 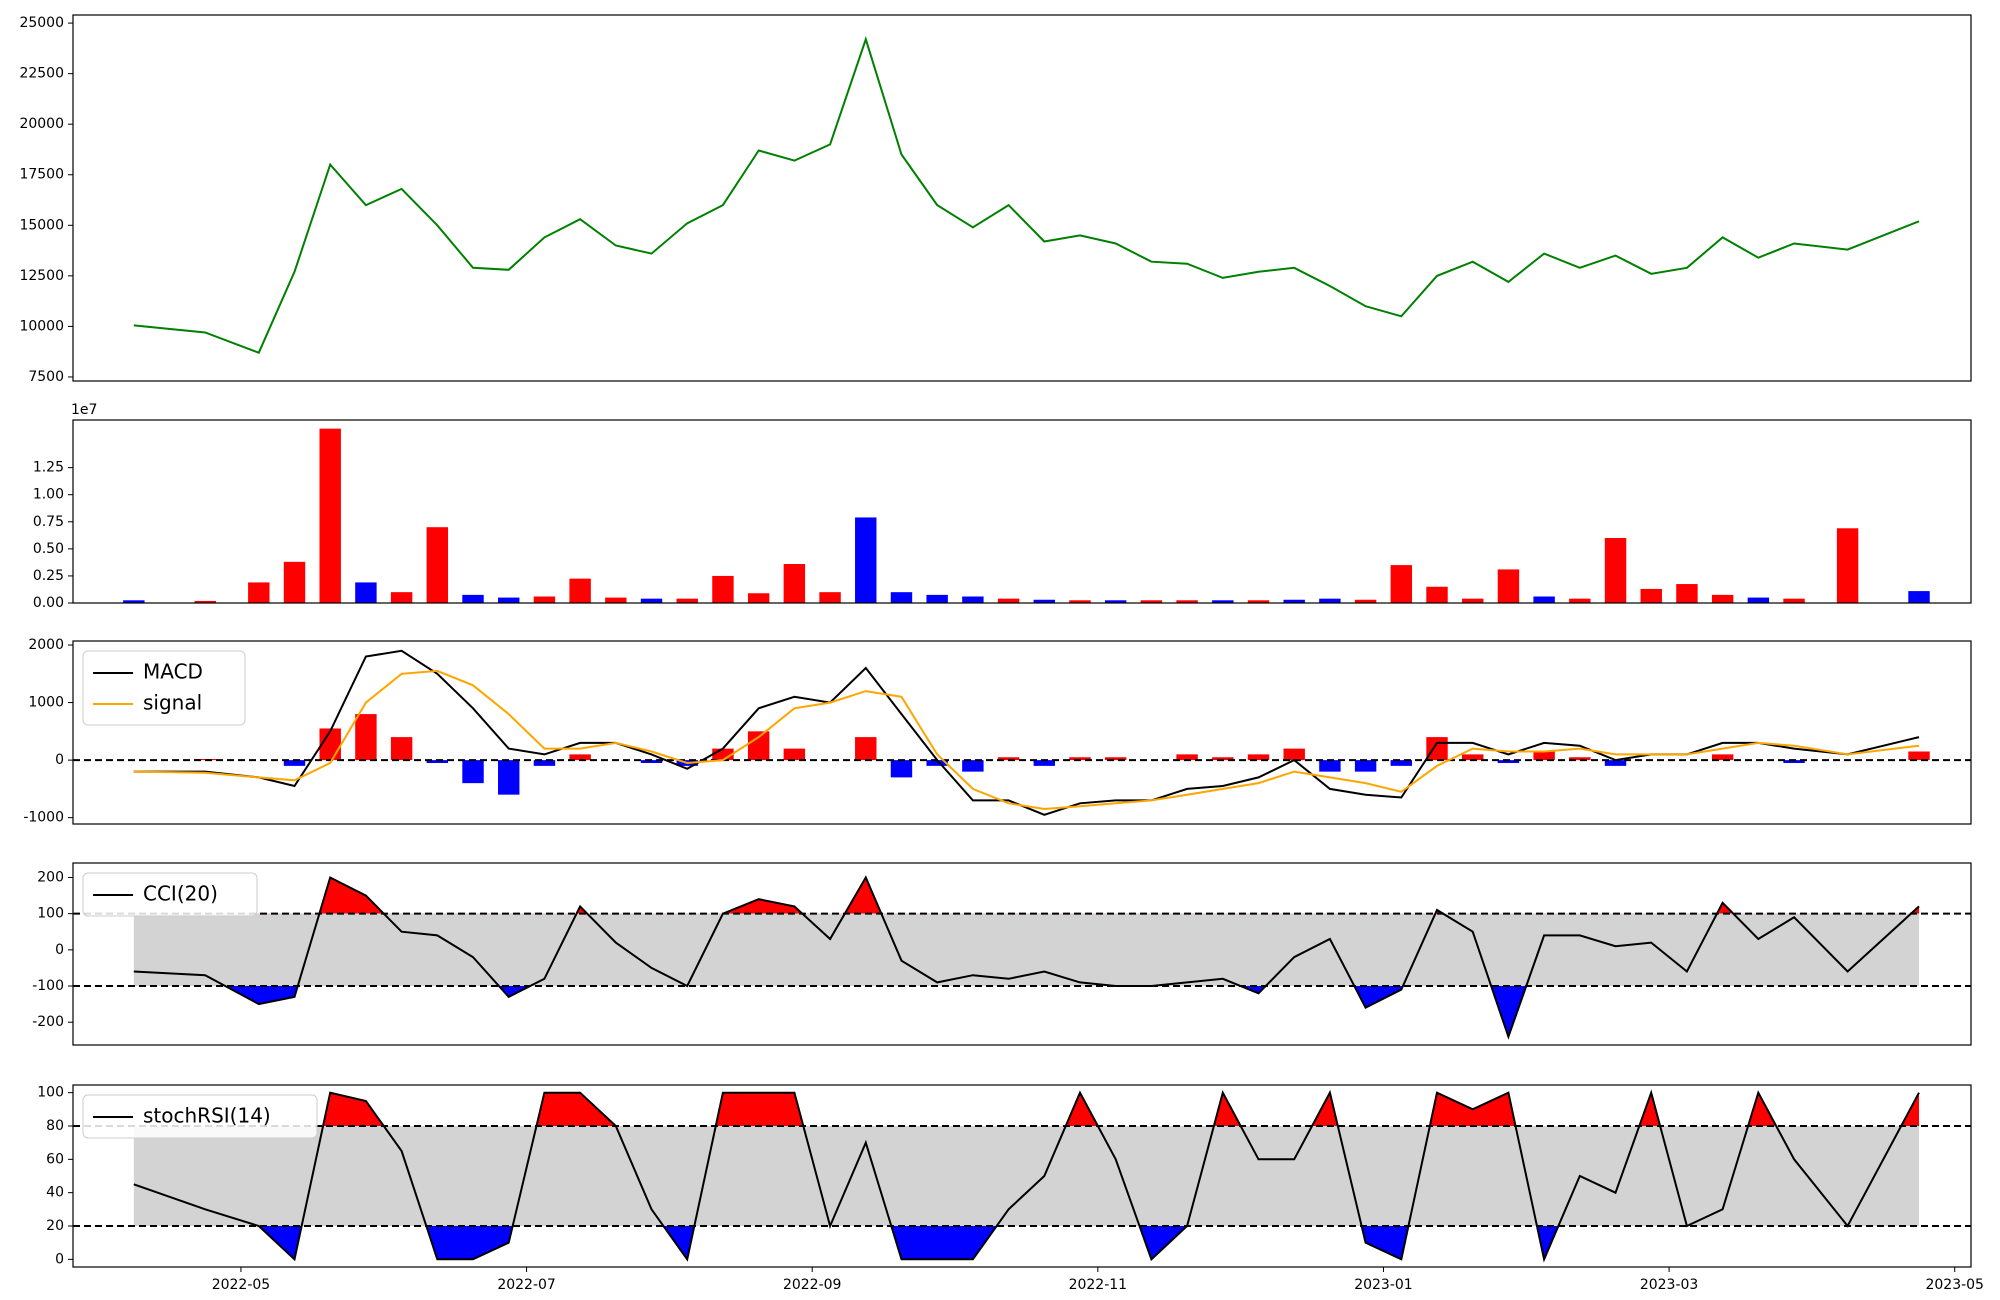 What do you see at coordinates (55, 1159) in the screenshot?
I see `y-tick-label: 60` at bounding box center [55, 1159].